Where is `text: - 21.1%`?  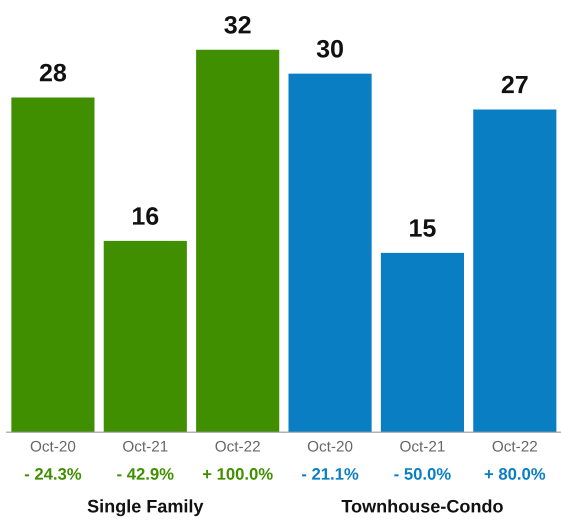 text: - 21.1% is located at coordinates (330, 474).